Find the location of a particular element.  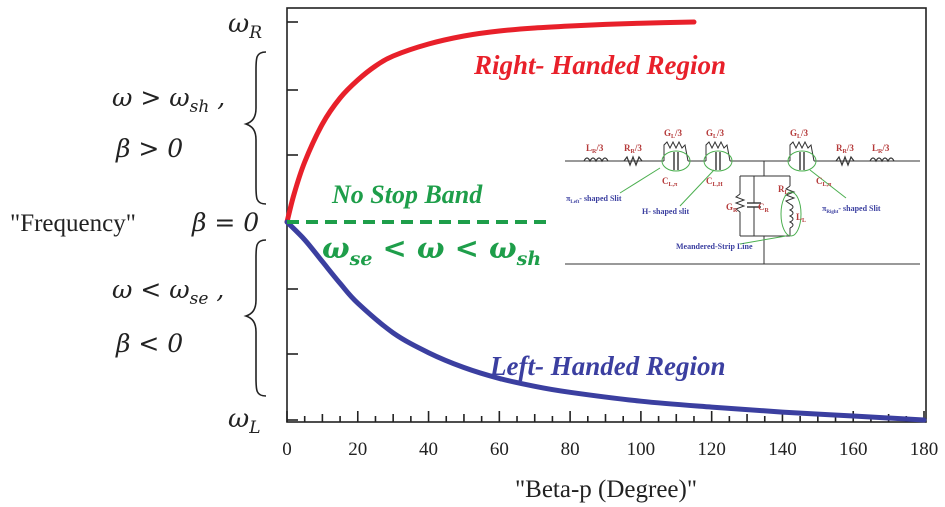

x-axis-label: "Beta-p (Degree)" is located at coordinates (606, 489).